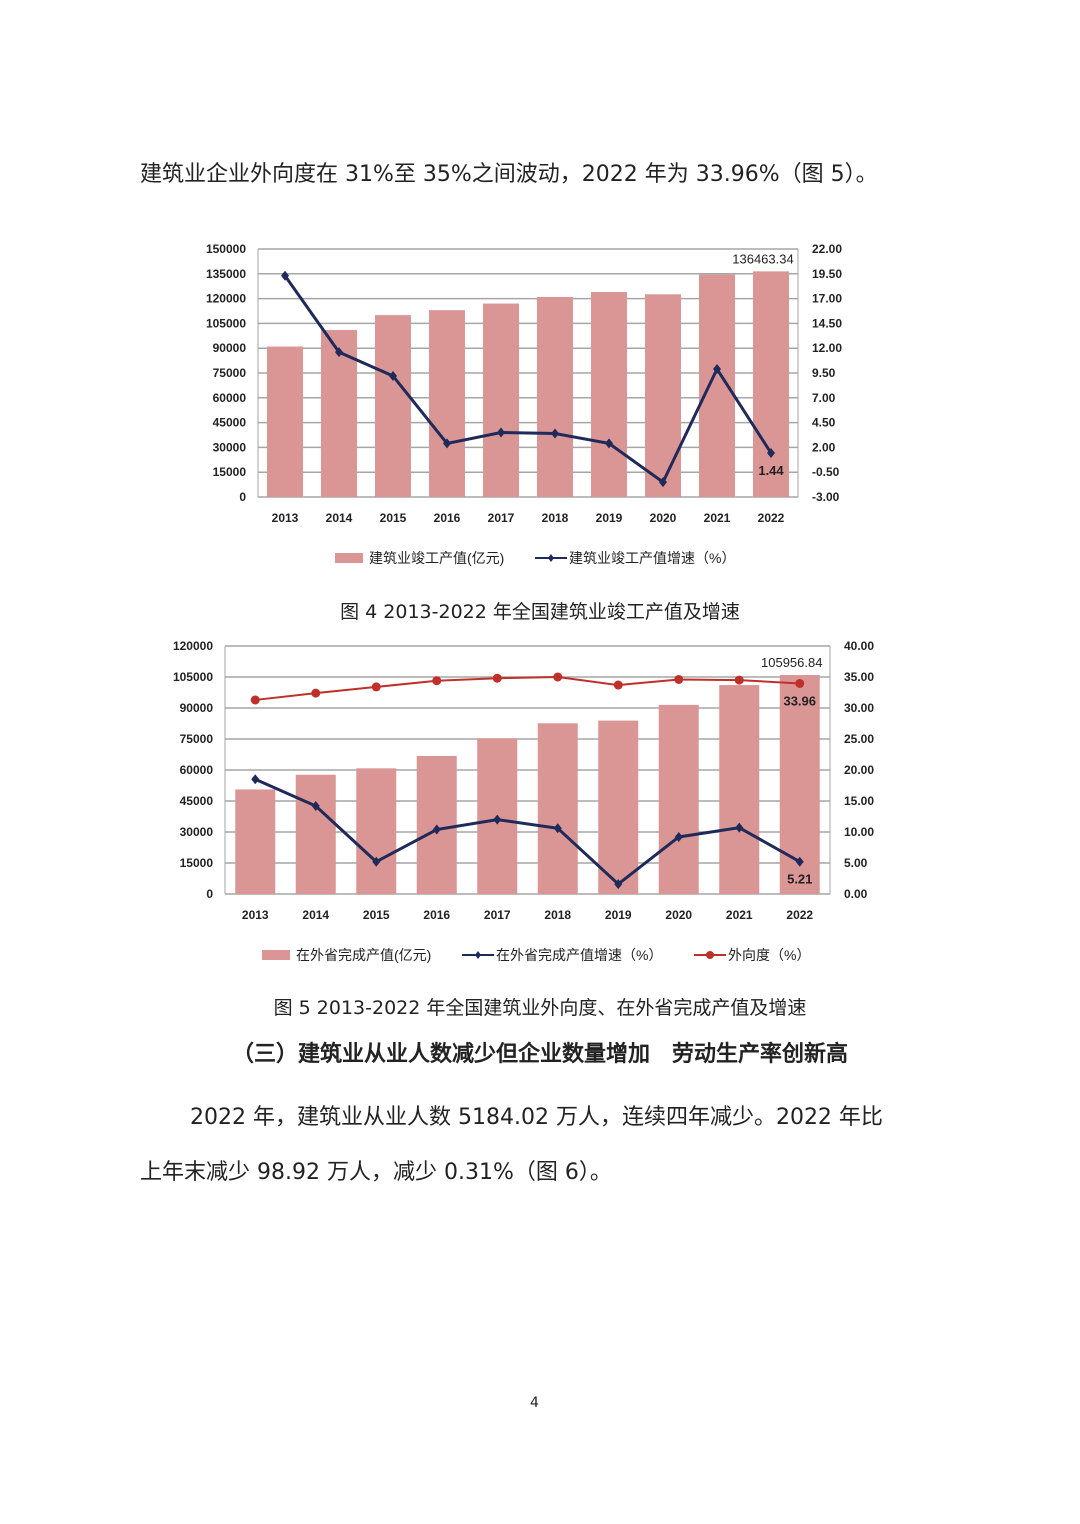 This screenshot has width=1080, height=1524. What do you see at coordinates (856, 894) in the screenshot?
I see `right-tick-label: 0.00` at bounding box center [856, 894].